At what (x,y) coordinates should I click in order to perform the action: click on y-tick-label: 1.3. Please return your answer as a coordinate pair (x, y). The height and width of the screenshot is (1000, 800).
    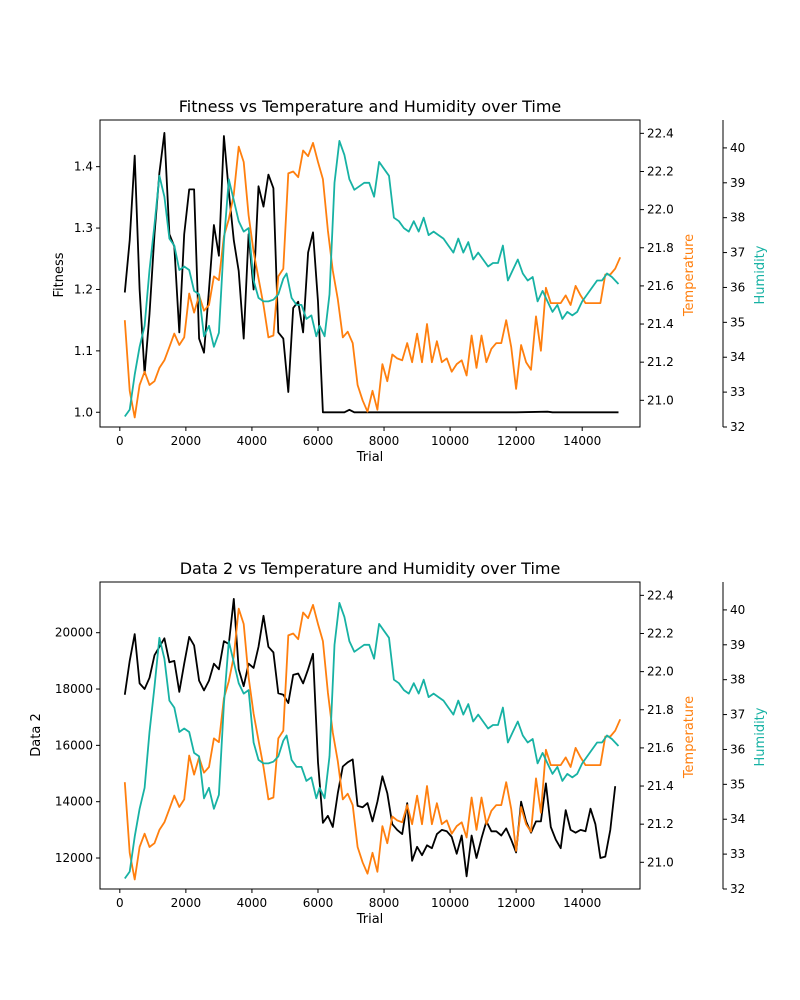
    Looking at the image, I should click on (83, 228).